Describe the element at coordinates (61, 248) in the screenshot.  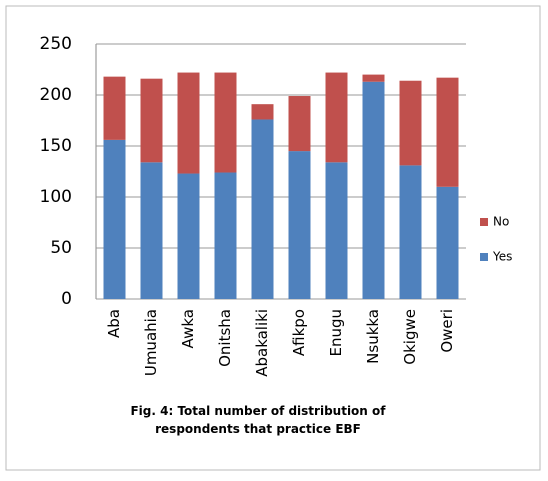
I see `y-tick-label: 50` at that location.